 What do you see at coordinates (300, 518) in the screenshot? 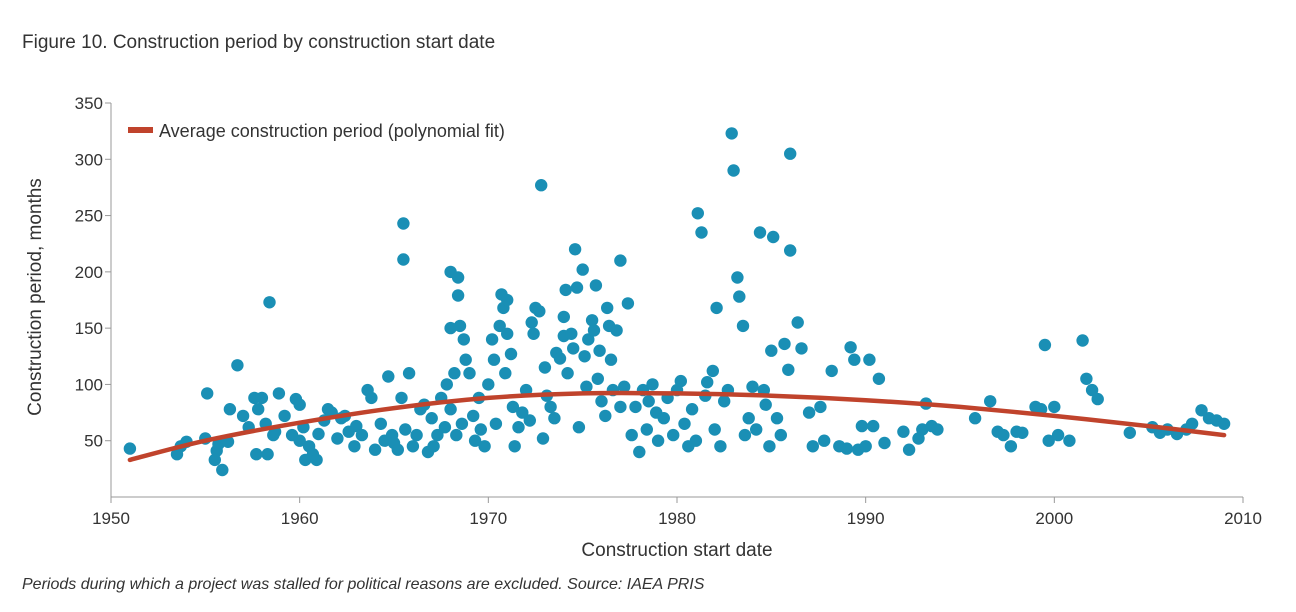
I see `x-tick-label: 1960` at bounding box center [300, 518].